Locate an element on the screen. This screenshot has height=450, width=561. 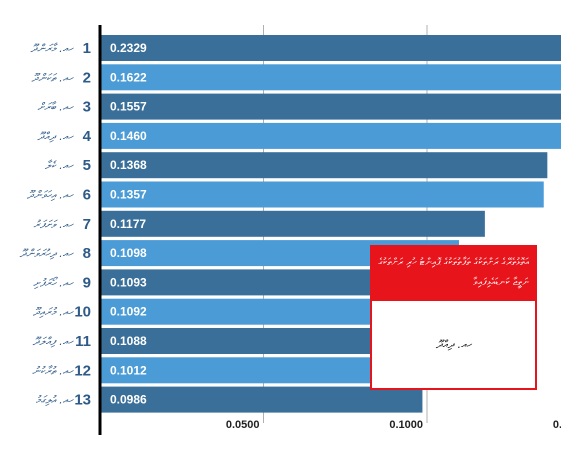
category-label: ހއ. ތަކަންދޫ is located at coordinates (53, 77).